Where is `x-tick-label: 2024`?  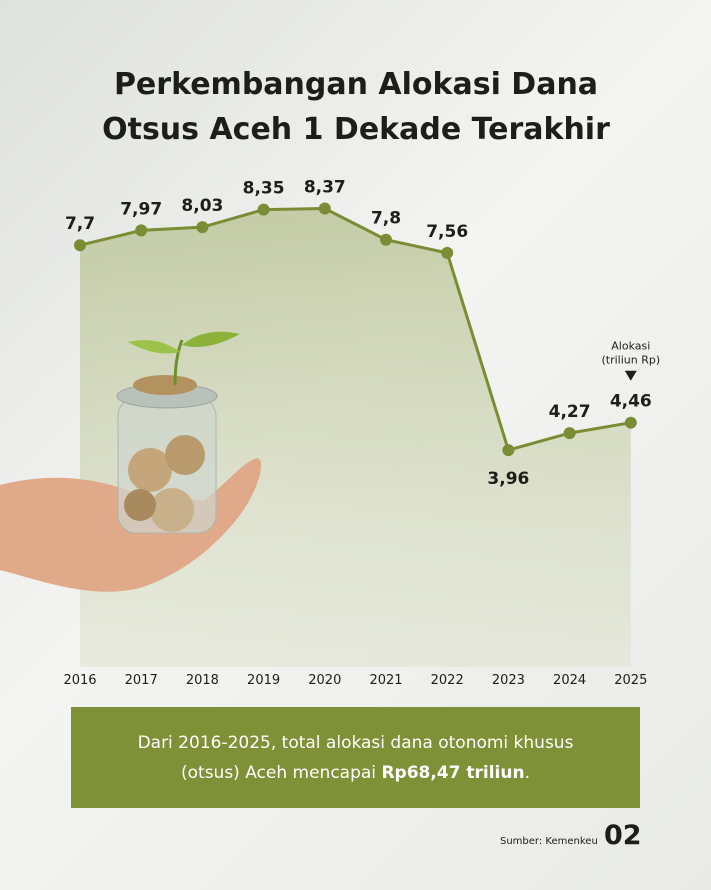 x-tick-label: 2024 is located at coordinates (569, 680).